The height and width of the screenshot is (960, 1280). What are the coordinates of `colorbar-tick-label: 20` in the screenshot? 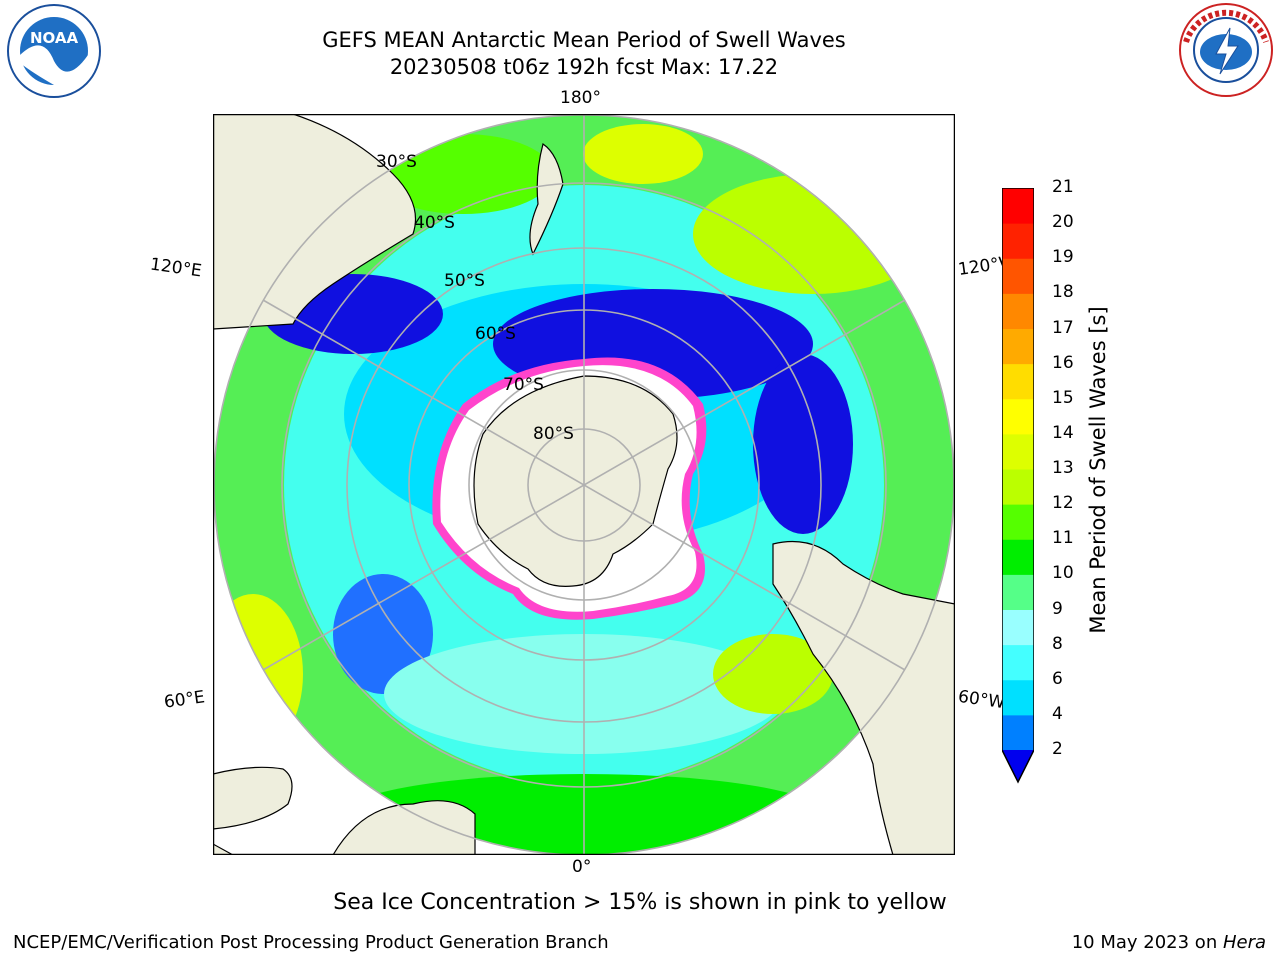 It's located at (1063, 222).